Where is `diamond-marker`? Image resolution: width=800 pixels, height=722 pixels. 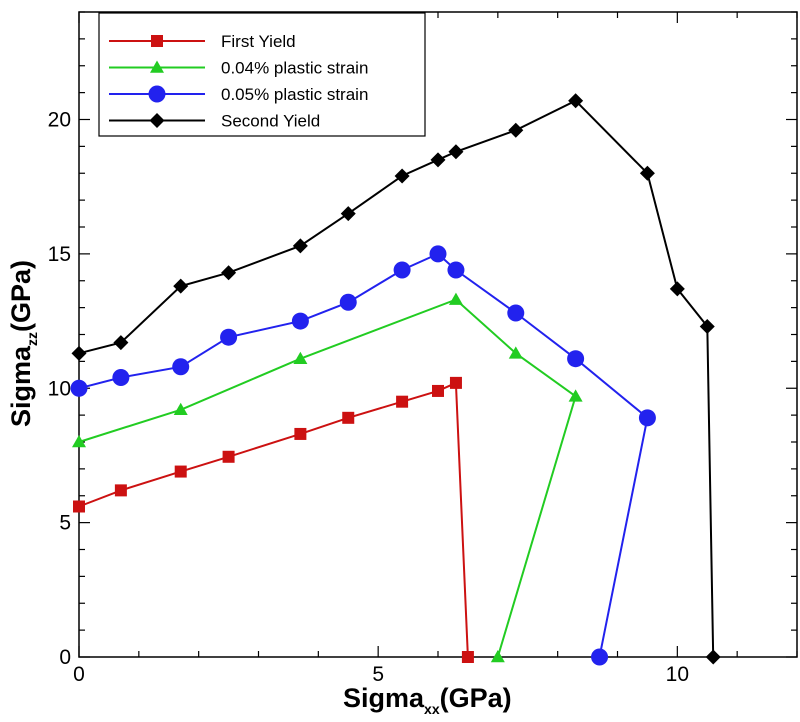
diamond-marker is located at coordinates (157, 120).